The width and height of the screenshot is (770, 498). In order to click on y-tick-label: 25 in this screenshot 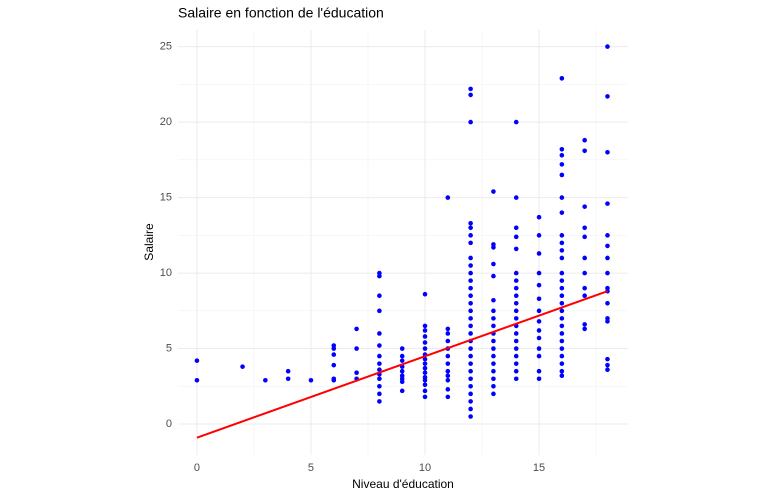, I will do `click(166, 47)`.